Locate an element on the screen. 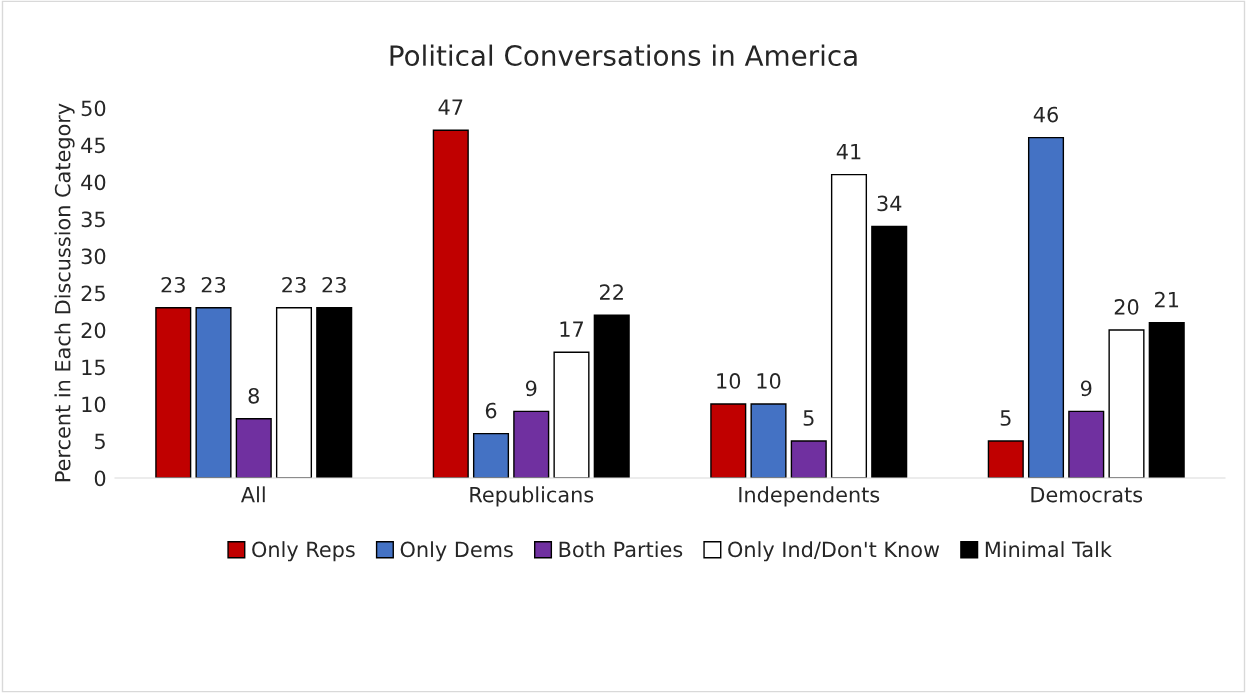  legend-label: Minimal Talk is located at coordinates (1048, 549).